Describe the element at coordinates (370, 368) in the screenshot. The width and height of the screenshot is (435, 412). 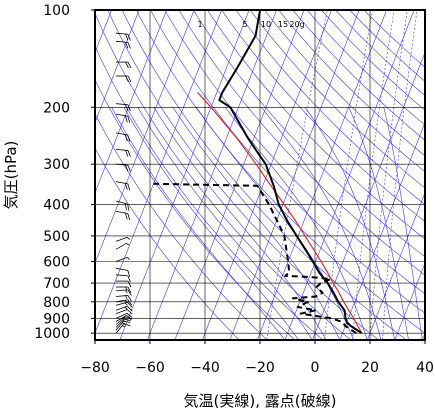
I see `x-tick-label: 20` at that location.